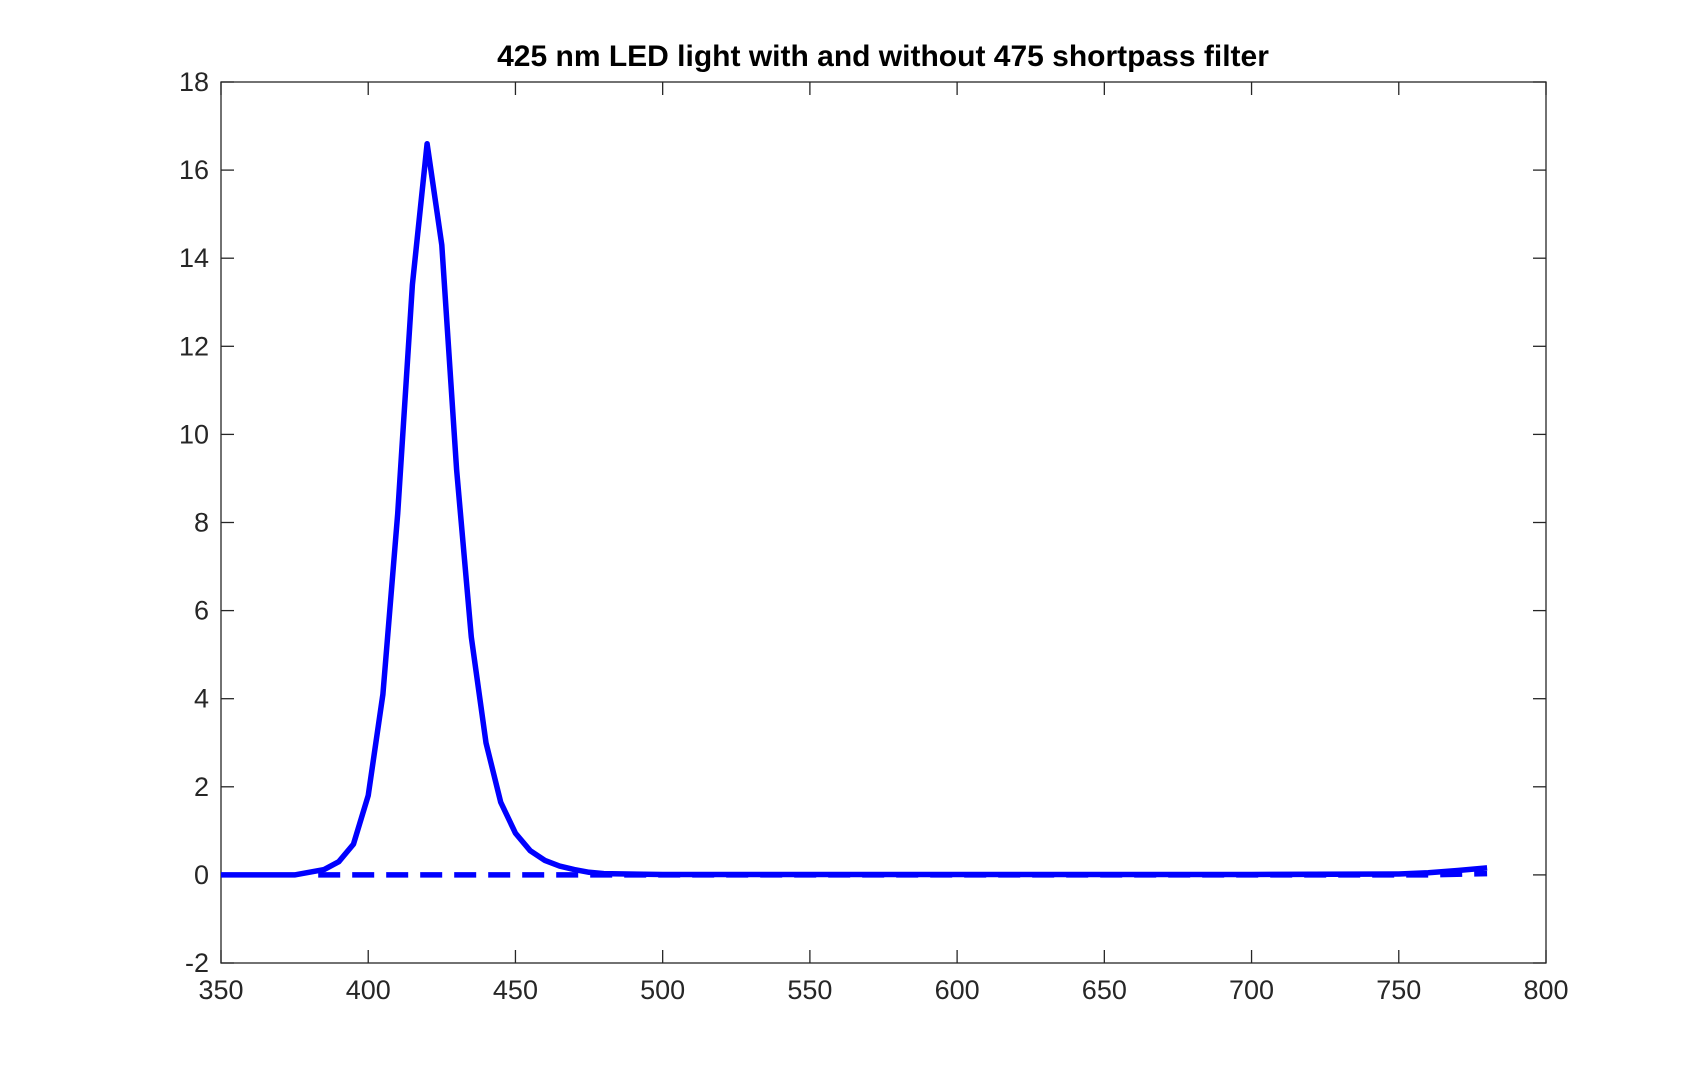  I want to click on y-tick-label: -2, so click(197, 963).